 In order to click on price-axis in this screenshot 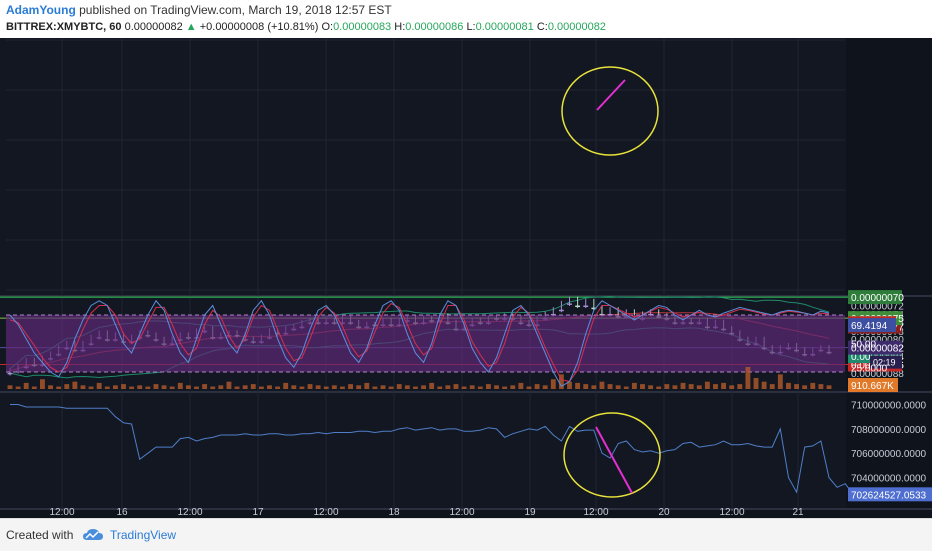, I will do `click(889, 278)`.